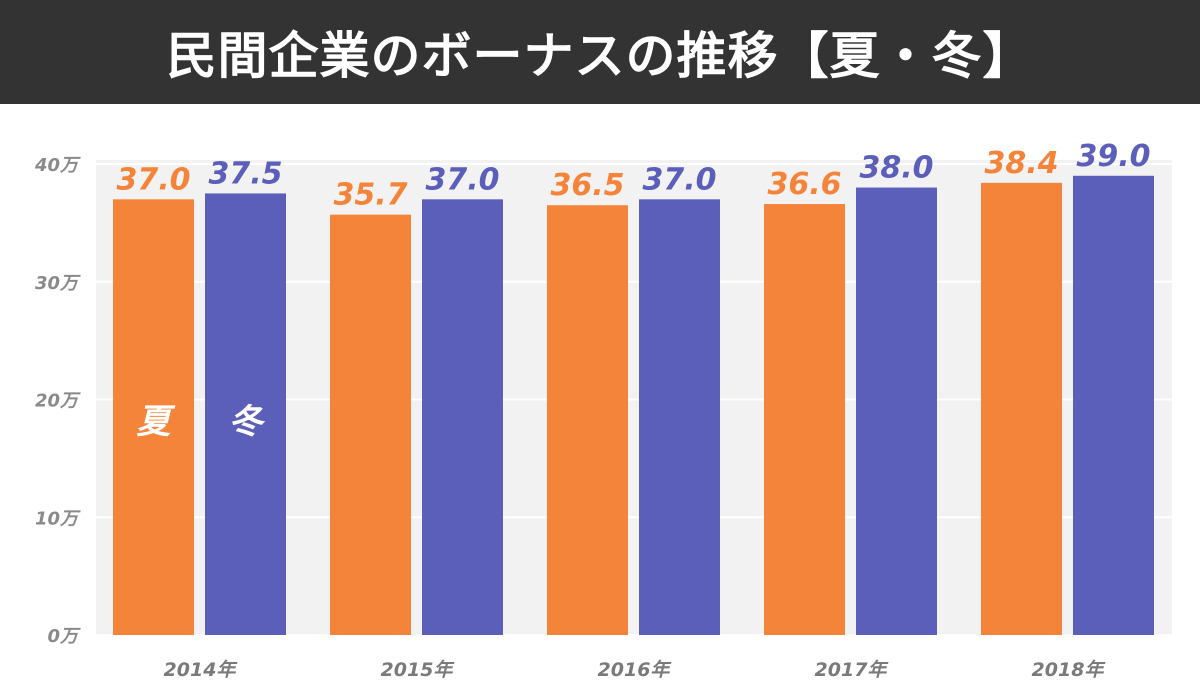 This screenshot has height=700, width=1200. I want to click on series-label-summer: 夏, so click(156, 422).